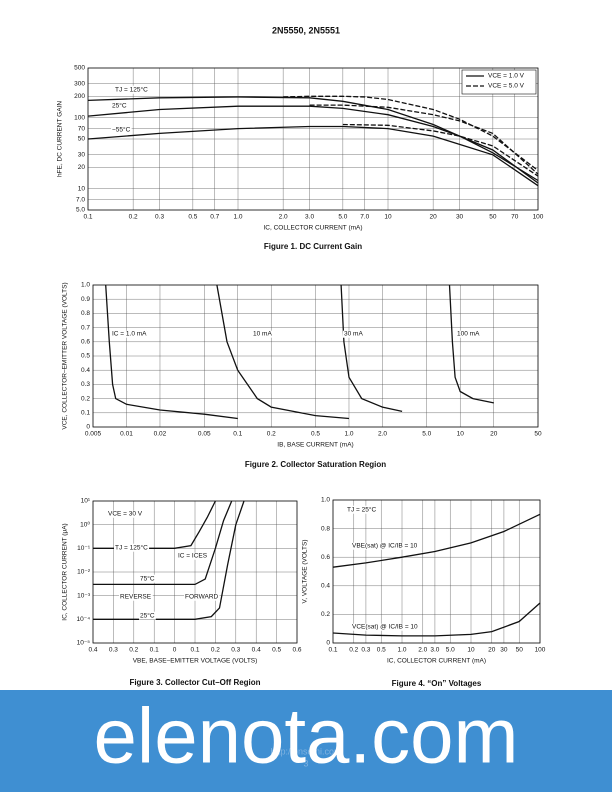  What do you see at coordinates (85, 413) in the screenshot?
I see `y-tick-label: 0.1` at bounding box center [85, 413].